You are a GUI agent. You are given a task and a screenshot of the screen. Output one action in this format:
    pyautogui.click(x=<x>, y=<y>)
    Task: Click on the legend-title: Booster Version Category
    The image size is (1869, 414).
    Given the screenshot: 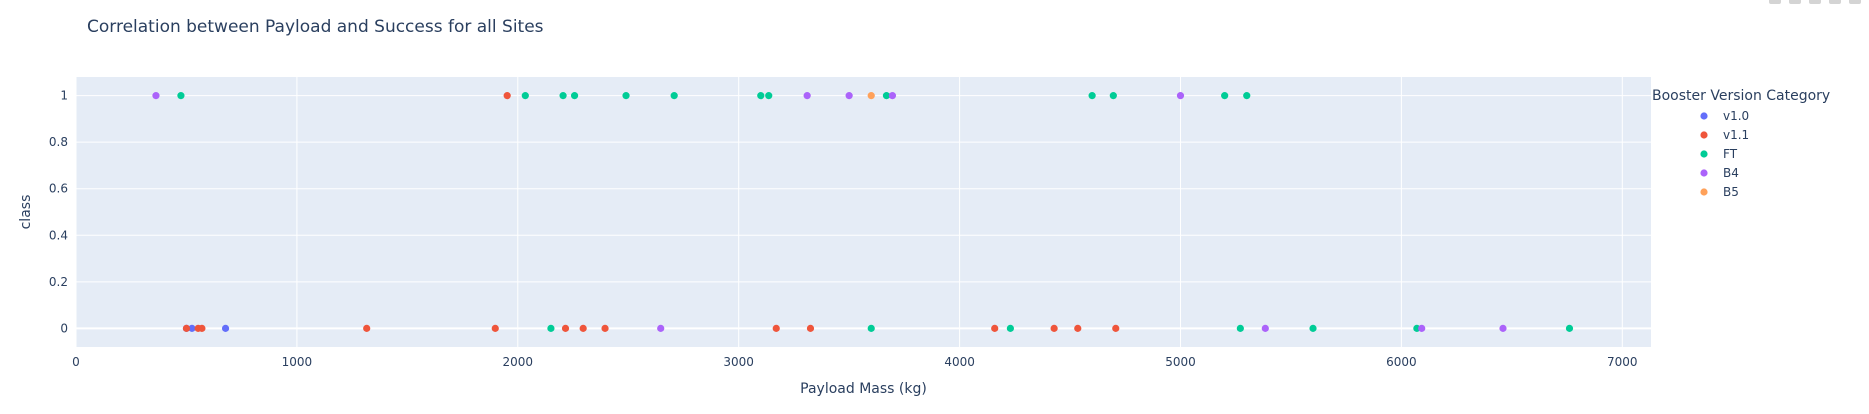 What is the action you would take?
    pyautogui.click(x=1741, y=96)
    